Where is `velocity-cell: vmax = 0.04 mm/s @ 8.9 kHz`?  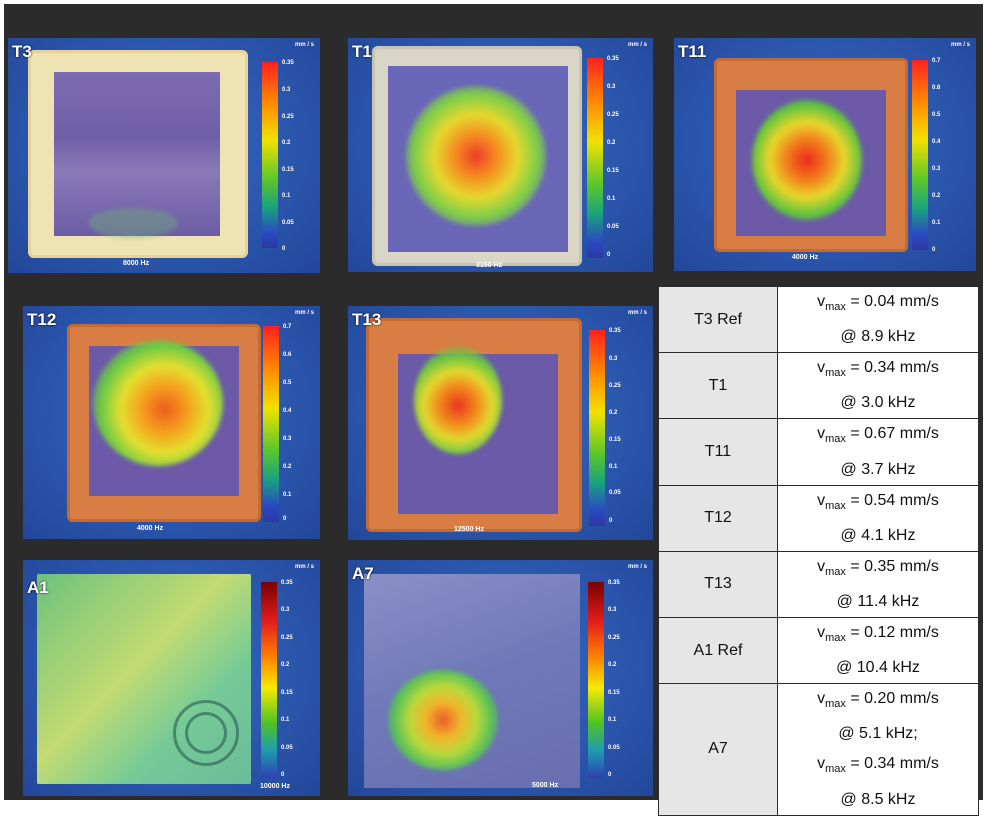 velocity-cell: vmax = 0.04 mm/s @ 8.9 kHz is located at coordinates (878, 319).